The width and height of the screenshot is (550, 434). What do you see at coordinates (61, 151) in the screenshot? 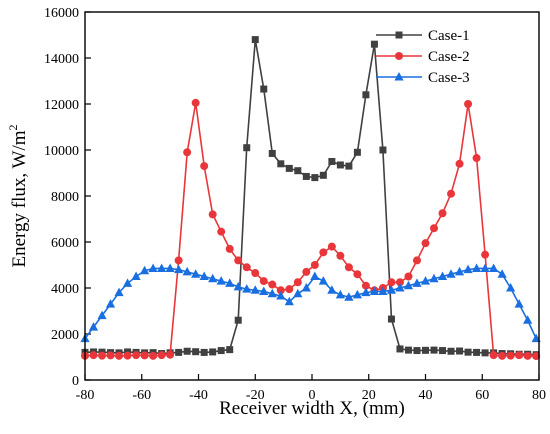
I see `y-tick-label: 10000` at bounding box center [61, 151].